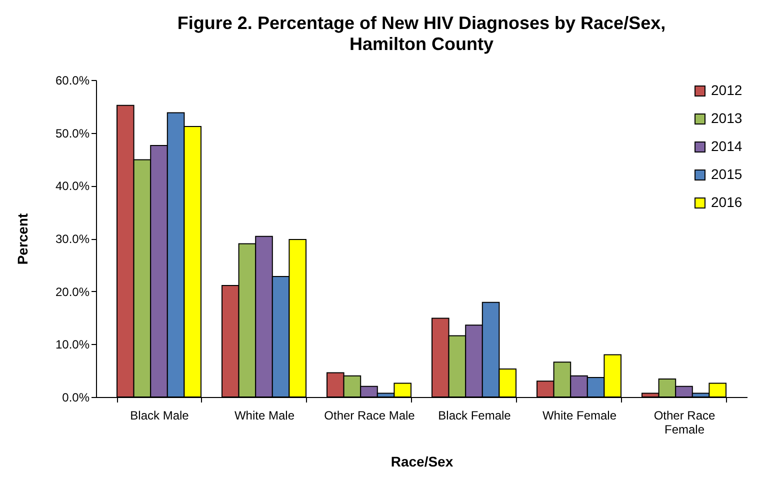 The height and width of the screenshot is (477, 772). I want to click on y-tick-label: 60.0%, so click(72, 81).